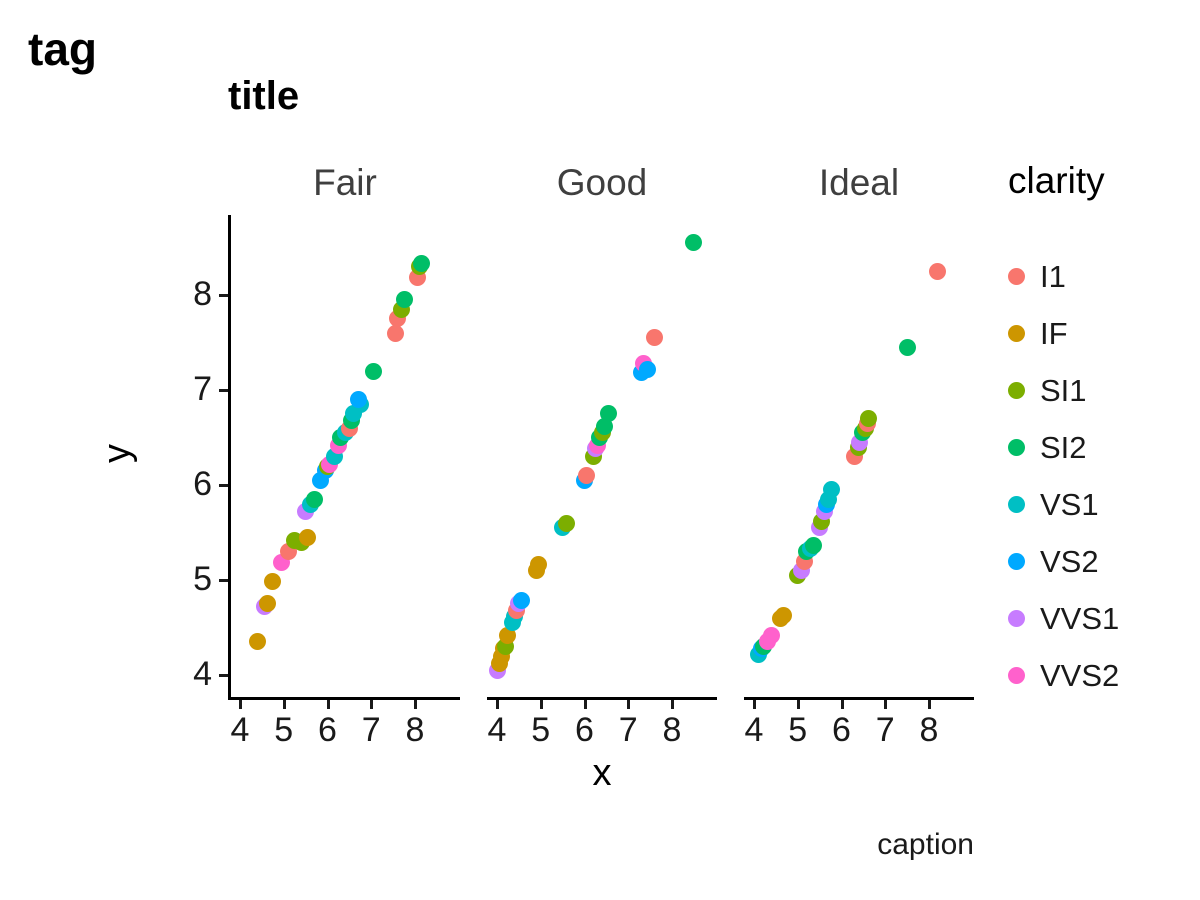 This screenshot has height=900, width=1200. What do you see at coordinates (202, 484) in the screenshot?
I see `y-tick-label: 6` at bounding box center [202, 484].